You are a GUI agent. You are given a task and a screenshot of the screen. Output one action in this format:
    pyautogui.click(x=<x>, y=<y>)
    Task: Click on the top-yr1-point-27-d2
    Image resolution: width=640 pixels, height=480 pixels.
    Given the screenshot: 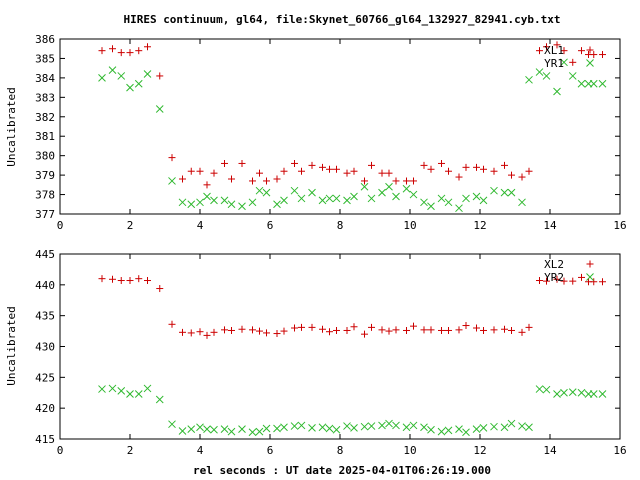 What is the action you would take?
    pyautogui.click(x=347, y=200)
    